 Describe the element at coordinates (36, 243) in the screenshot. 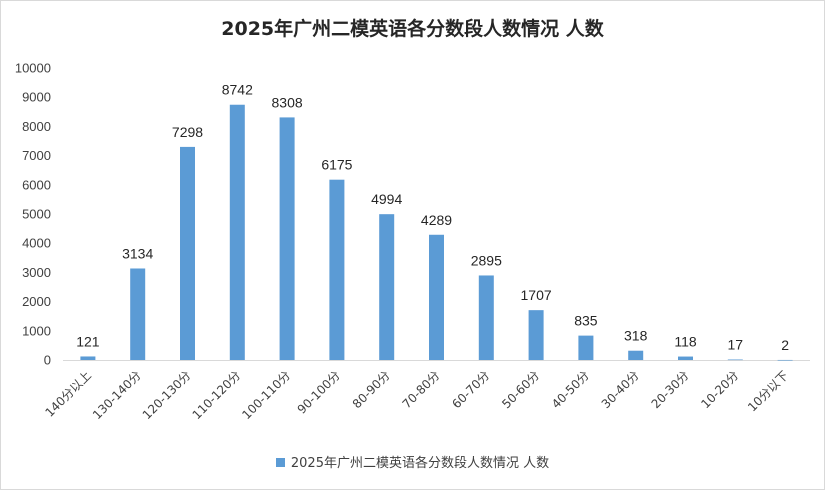

I see `y-tick-label: 4000` at that location.